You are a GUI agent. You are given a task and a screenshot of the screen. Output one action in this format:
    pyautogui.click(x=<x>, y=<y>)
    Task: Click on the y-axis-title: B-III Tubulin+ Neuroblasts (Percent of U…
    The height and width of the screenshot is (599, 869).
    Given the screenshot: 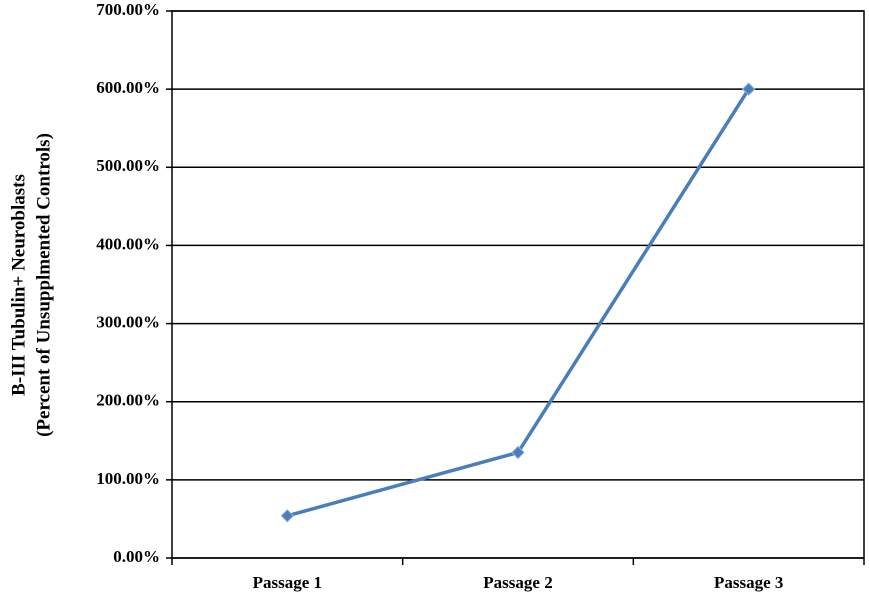 What is the action you would take?
    pyautogui.click(x=31, y=285)
    